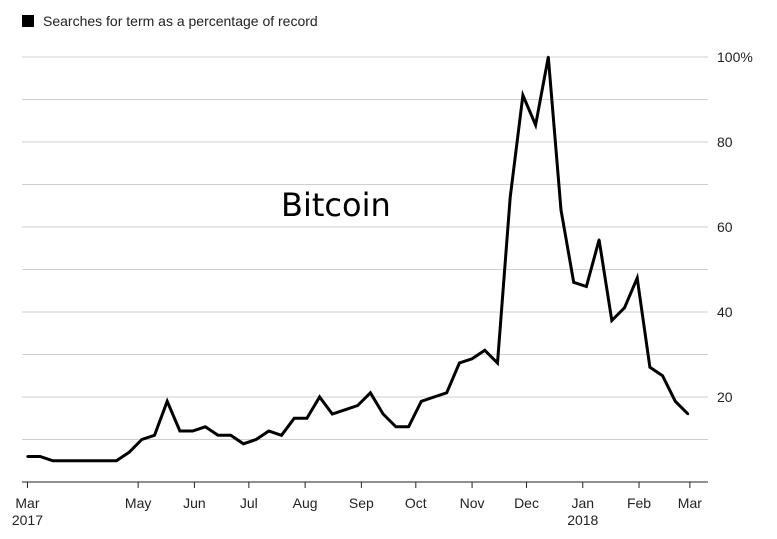  I want to click on x-tick-label: Jul, so click(249, 503).